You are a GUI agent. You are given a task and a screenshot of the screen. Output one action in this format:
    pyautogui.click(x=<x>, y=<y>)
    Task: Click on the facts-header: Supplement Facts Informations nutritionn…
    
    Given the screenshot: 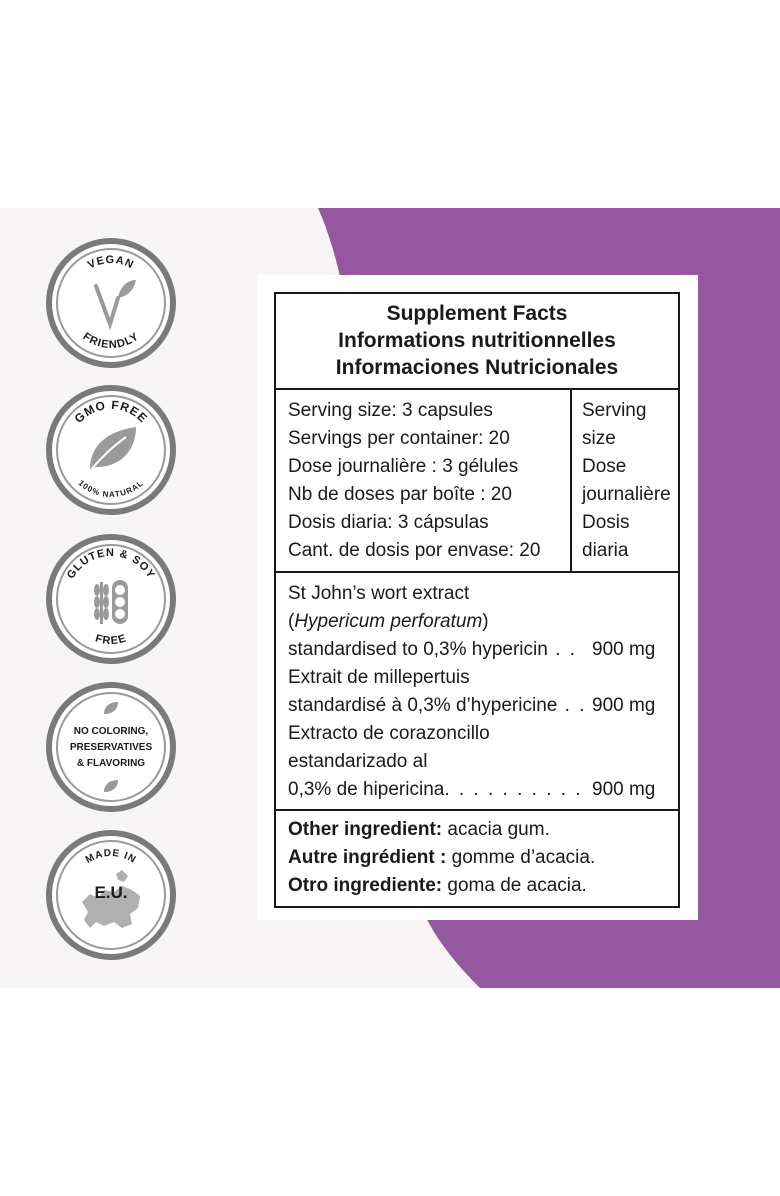 What is the action you would take?
    pyautogui.click(x=477, y=342)
    